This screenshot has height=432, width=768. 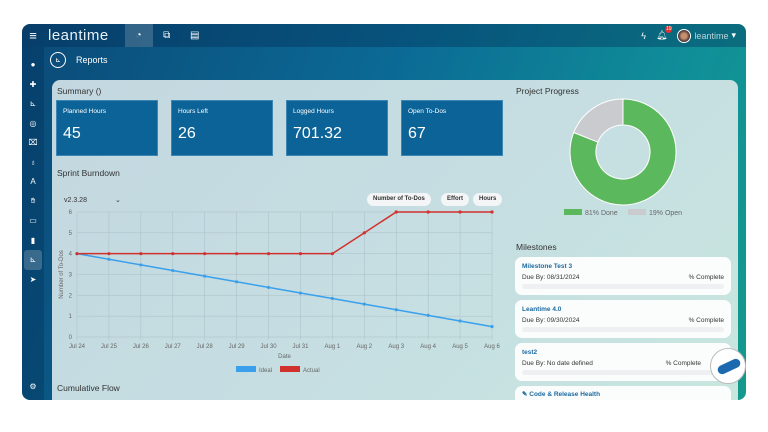 I want to click on page-title: Reports, so click(x=92, y=60).